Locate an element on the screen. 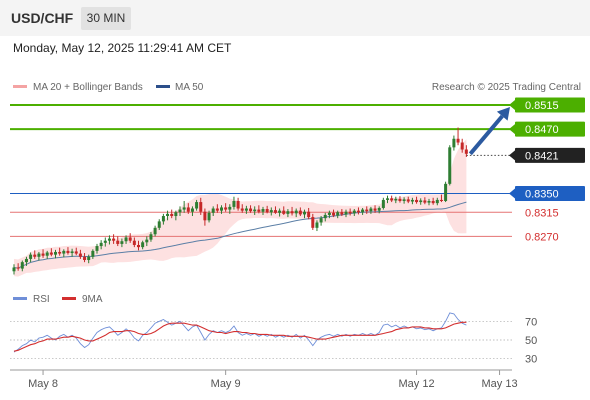 The width and height of the screenshot is (590, 400). level-label-pointer-0.8350 is located at coordinates (512, 193).